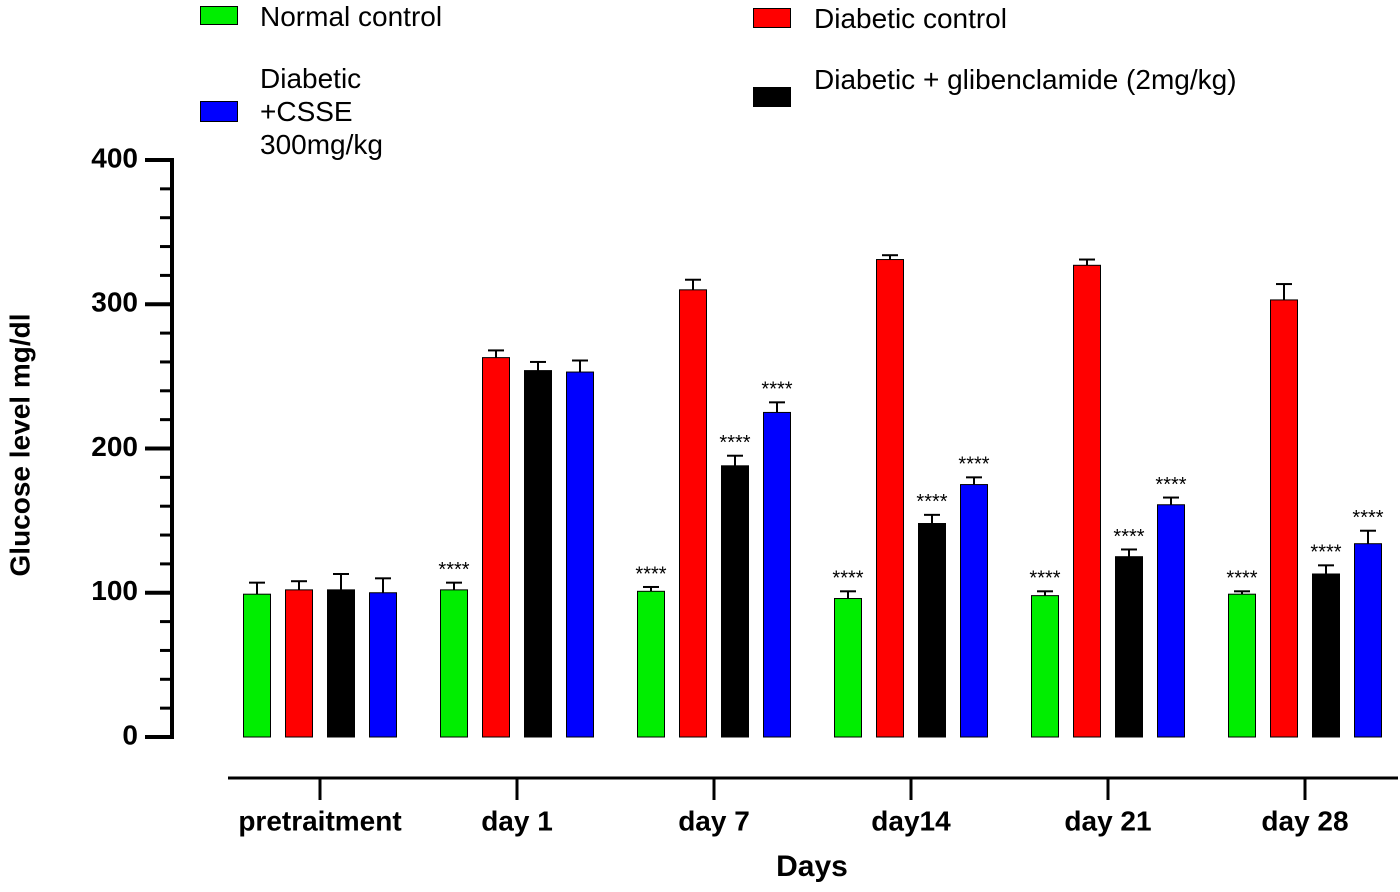 The image size is (1400, 892). I want to click on y-axis-title: Glucose level mg/dl, so click(19, 445).